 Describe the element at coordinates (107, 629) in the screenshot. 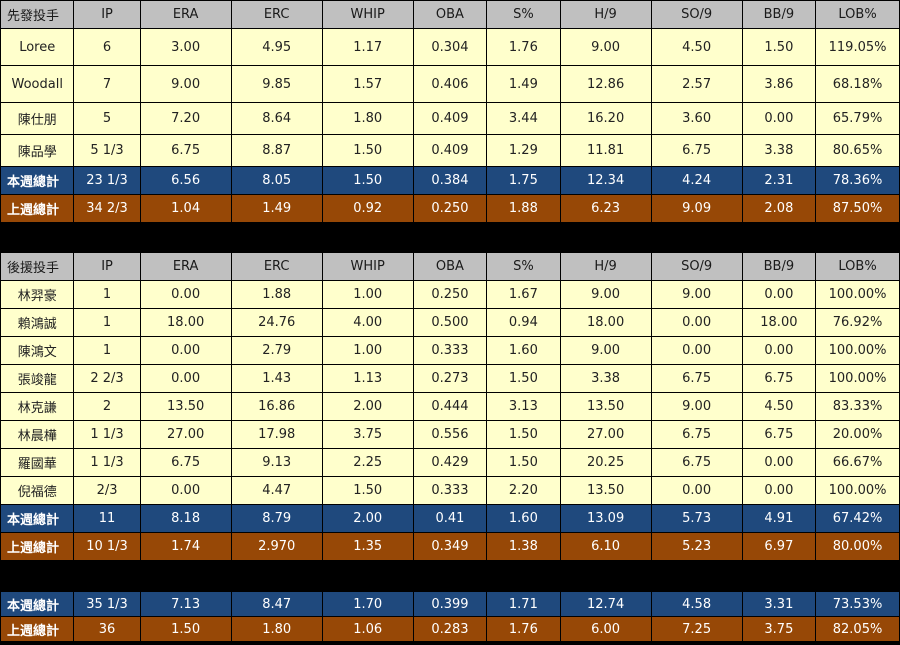

I see `total-cell-ip: 36` at that location.